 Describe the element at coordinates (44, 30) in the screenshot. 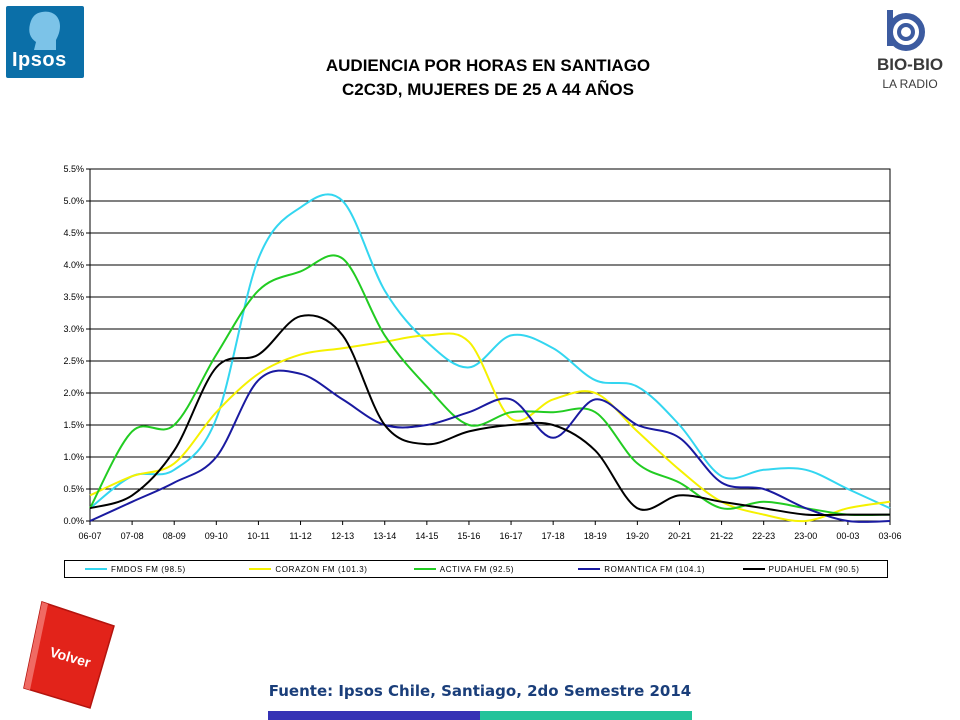

I see `ipsos-profile-icon` at that location.